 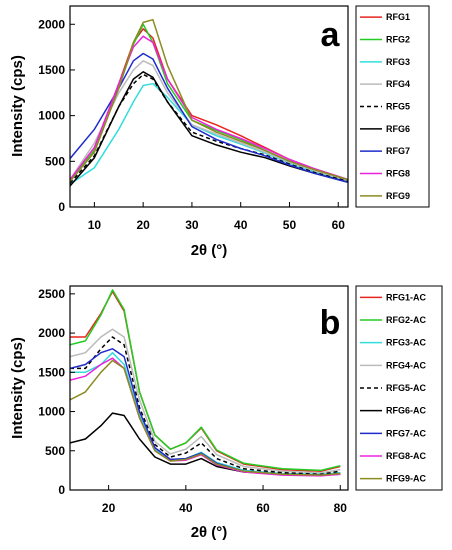 I want to click on legend-label: RFG6, so click(x=398, y=129).